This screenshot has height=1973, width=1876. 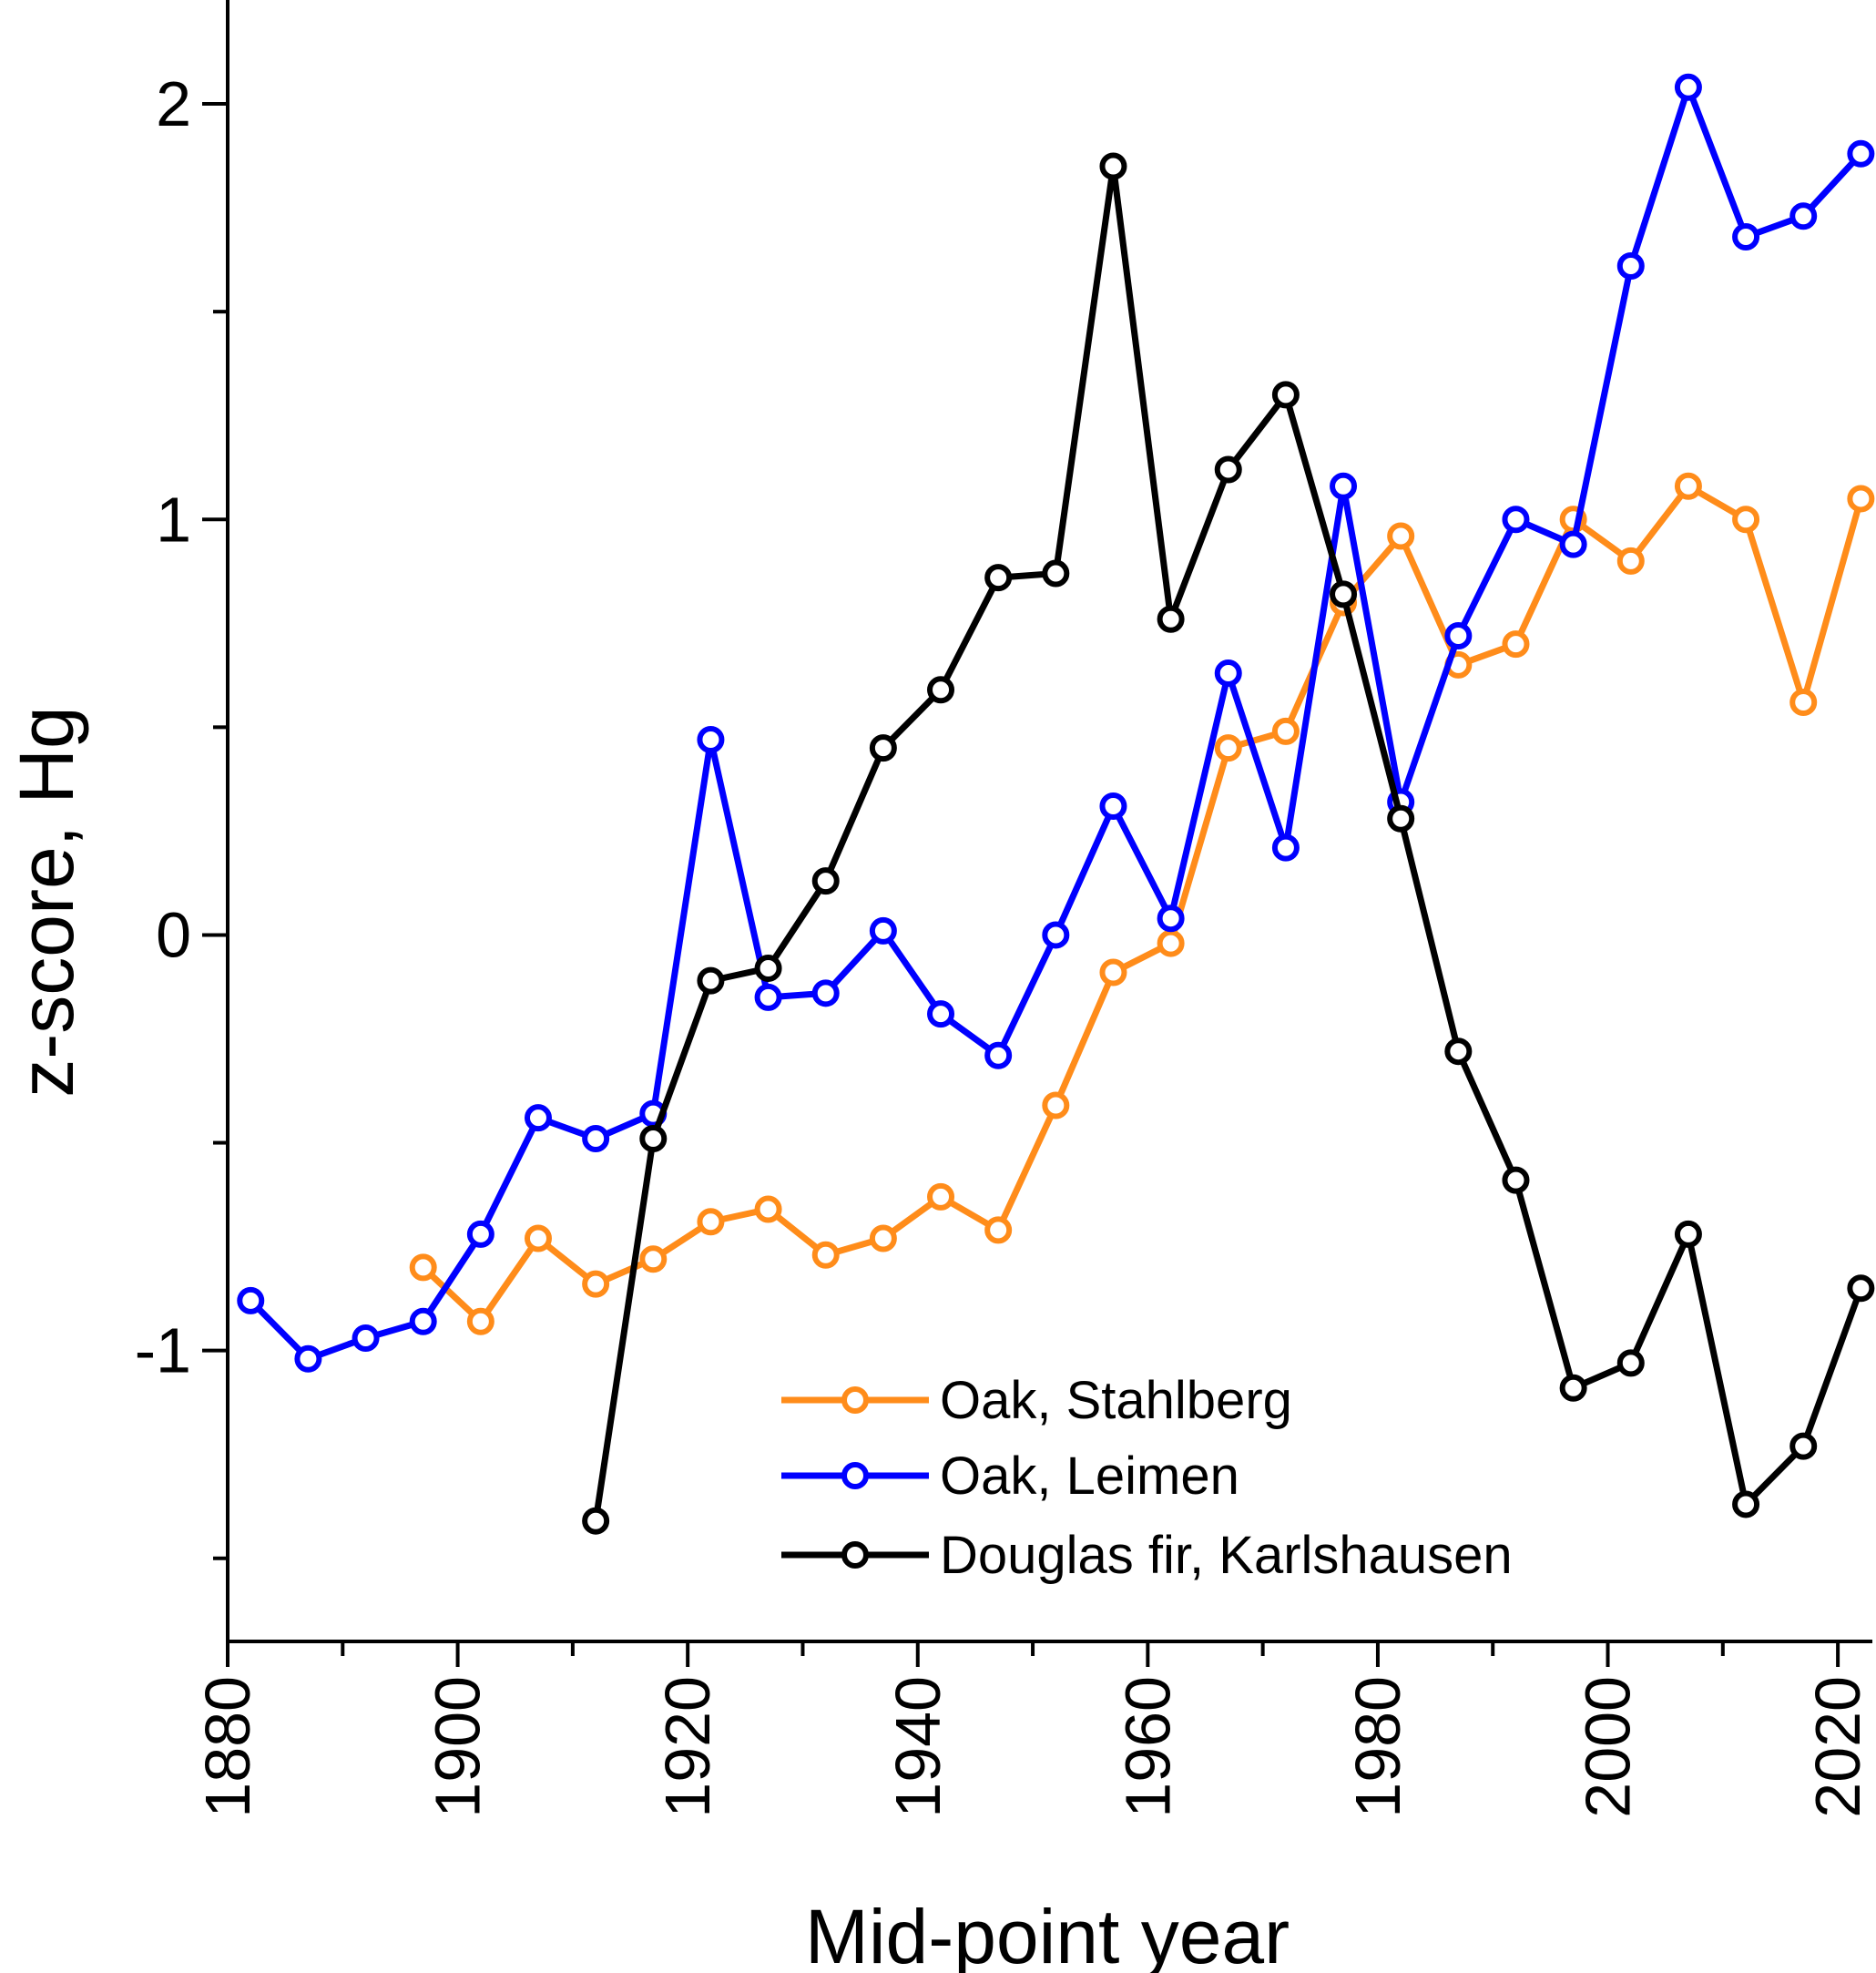 What do you see at coordinates (458, 1747) in the screenshot?
I see `x-tick-label: 1900` at bounding box center [458, 1747].